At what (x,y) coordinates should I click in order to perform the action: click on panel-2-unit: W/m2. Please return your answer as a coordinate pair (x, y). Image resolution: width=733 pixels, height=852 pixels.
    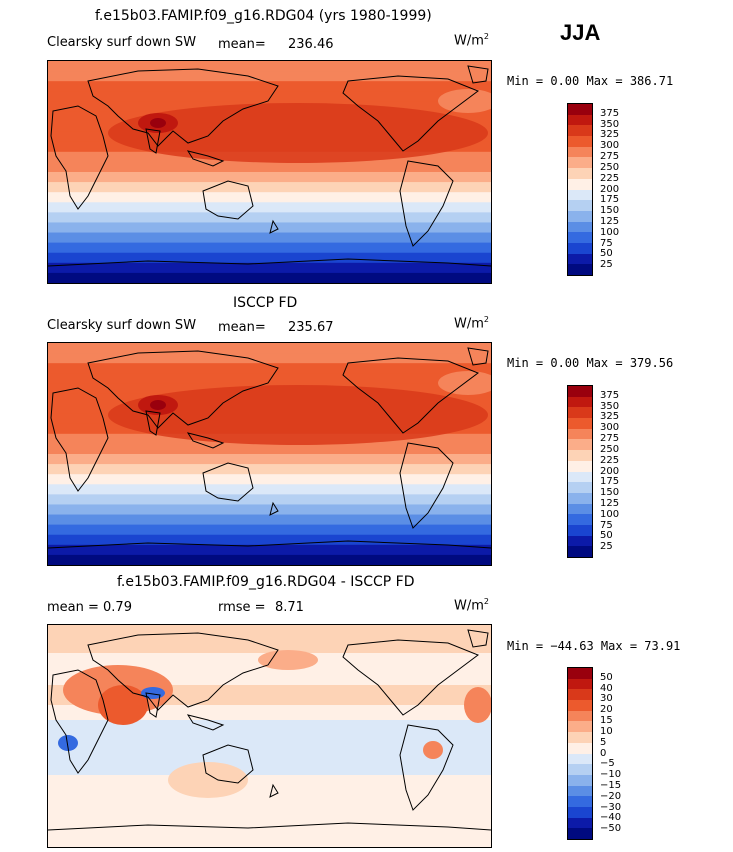
    Looking at the image, I should click on (471, 323).